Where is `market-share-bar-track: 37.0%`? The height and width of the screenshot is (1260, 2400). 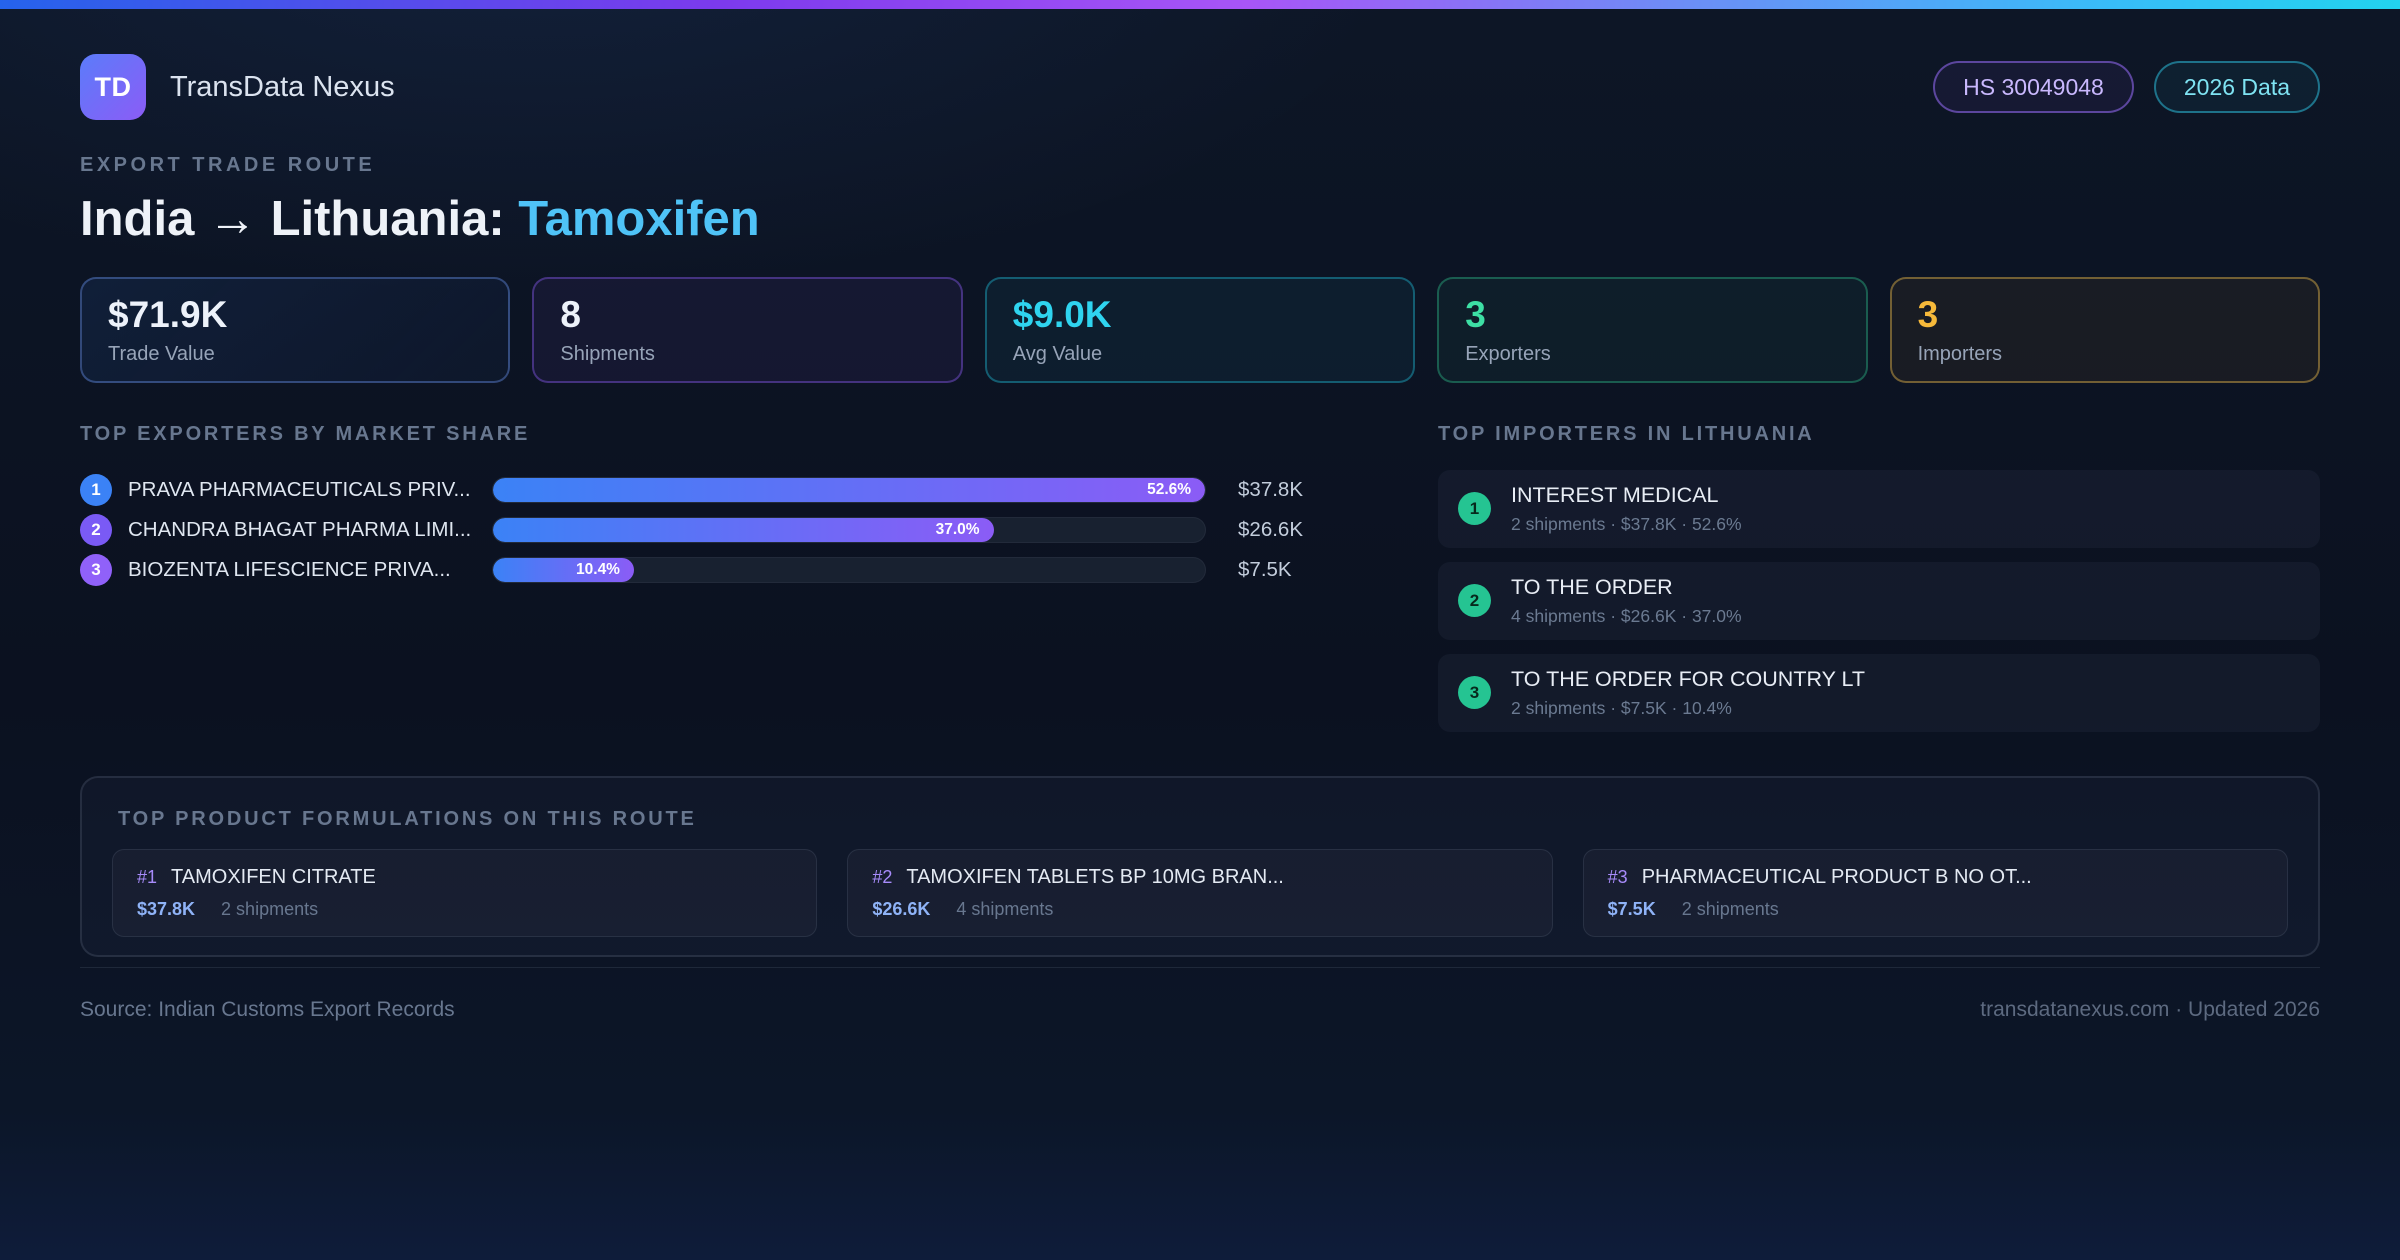
market-share-bar-track: 37.0% is located at coordinates (849, 529).